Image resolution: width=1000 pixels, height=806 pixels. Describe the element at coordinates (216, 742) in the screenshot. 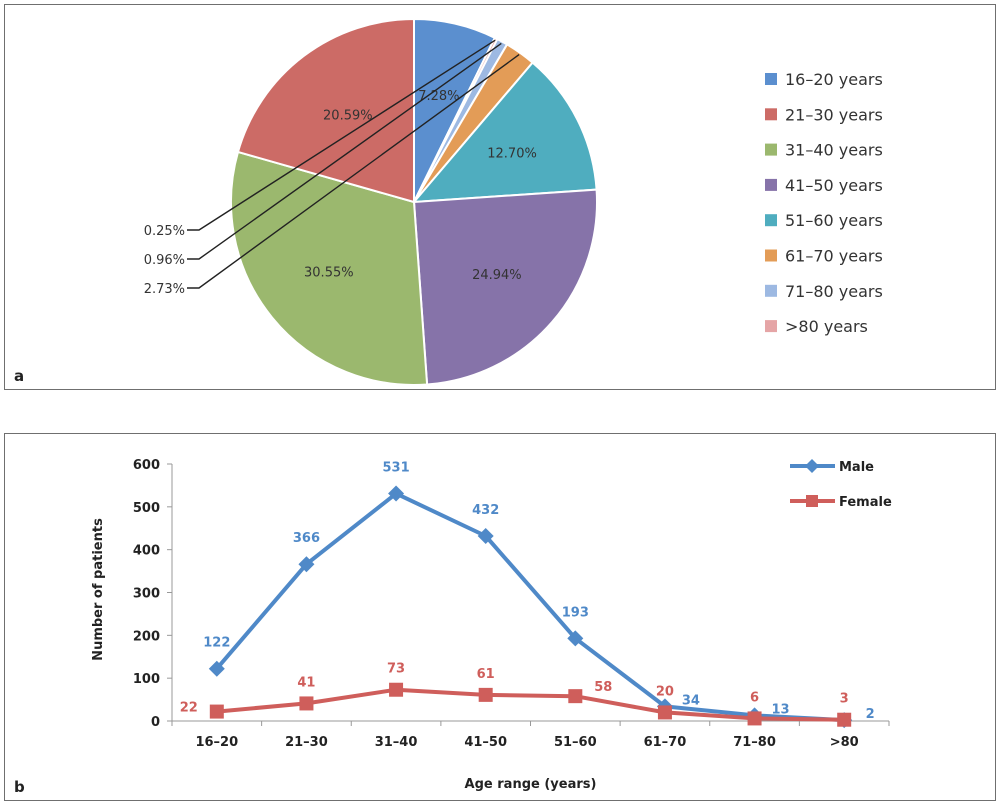

I see `x-tick-label-16-20: 16–20` at that location.